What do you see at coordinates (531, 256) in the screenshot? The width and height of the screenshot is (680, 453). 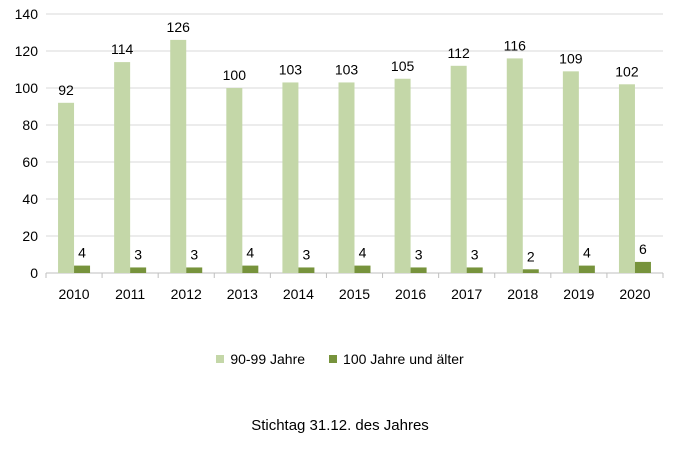 I see `data-label-series-2: 2` at bounding box center [531, 256].